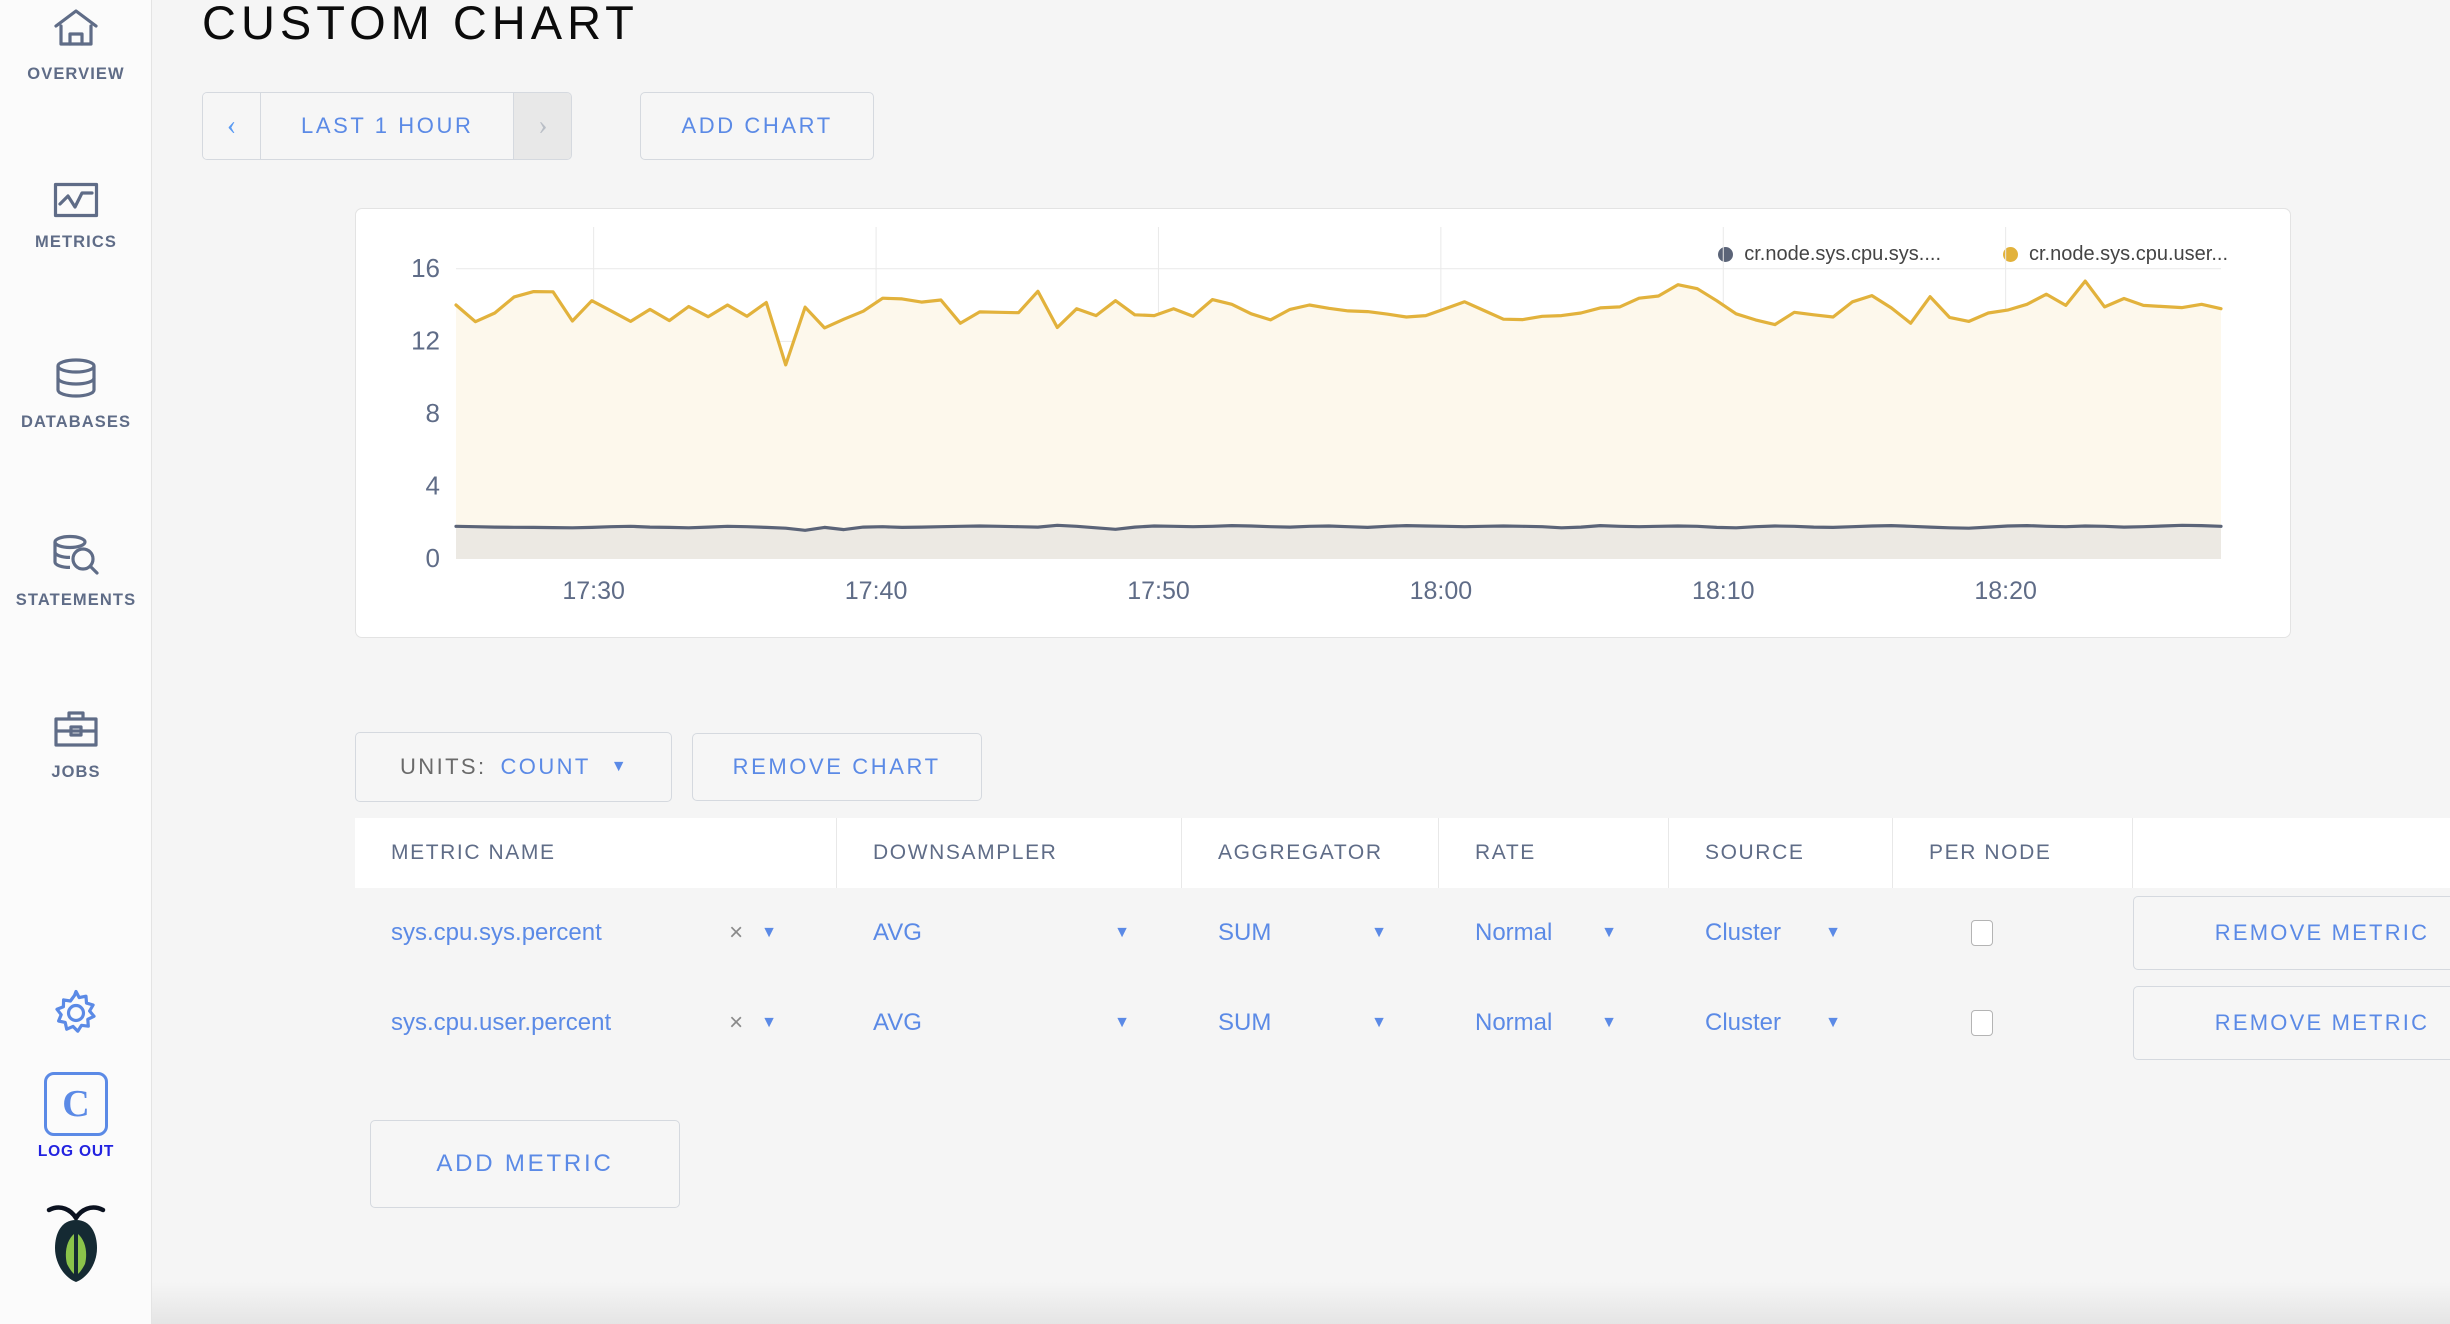 This screenshot has width=2450, height=1324. Describe the element at coordinates (76, 30) in the screenshot. I see `home-icon` at that location.